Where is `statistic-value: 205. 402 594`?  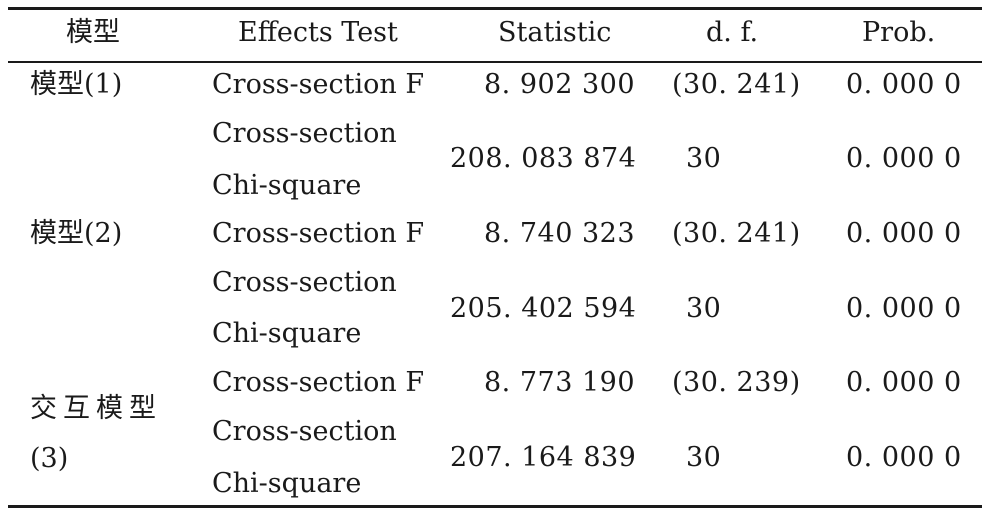 statistic-value: 205. 402 594 is located at coordinates (543, 308).